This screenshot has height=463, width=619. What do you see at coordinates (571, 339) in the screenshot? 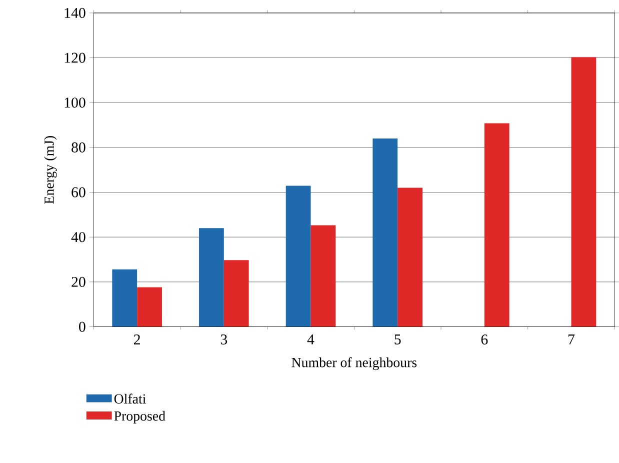
I see `x-tick-label: 7` at bounding box center [571, 339].